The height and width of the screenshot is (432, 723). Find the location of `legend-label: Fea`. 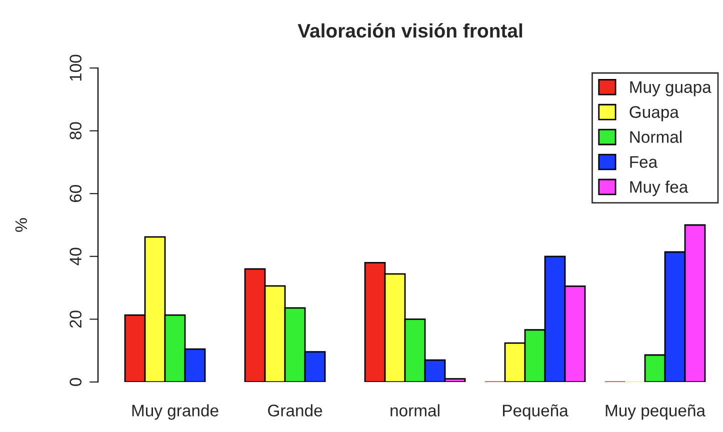

legend-label: Fea is located at coordinates (644, 162).